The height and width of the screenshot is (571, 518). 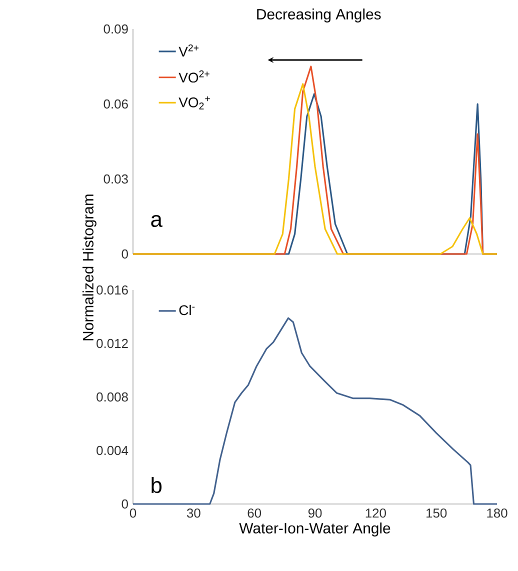 I want to click on y-tick-label: 0.06, so click(x=116, y=104).